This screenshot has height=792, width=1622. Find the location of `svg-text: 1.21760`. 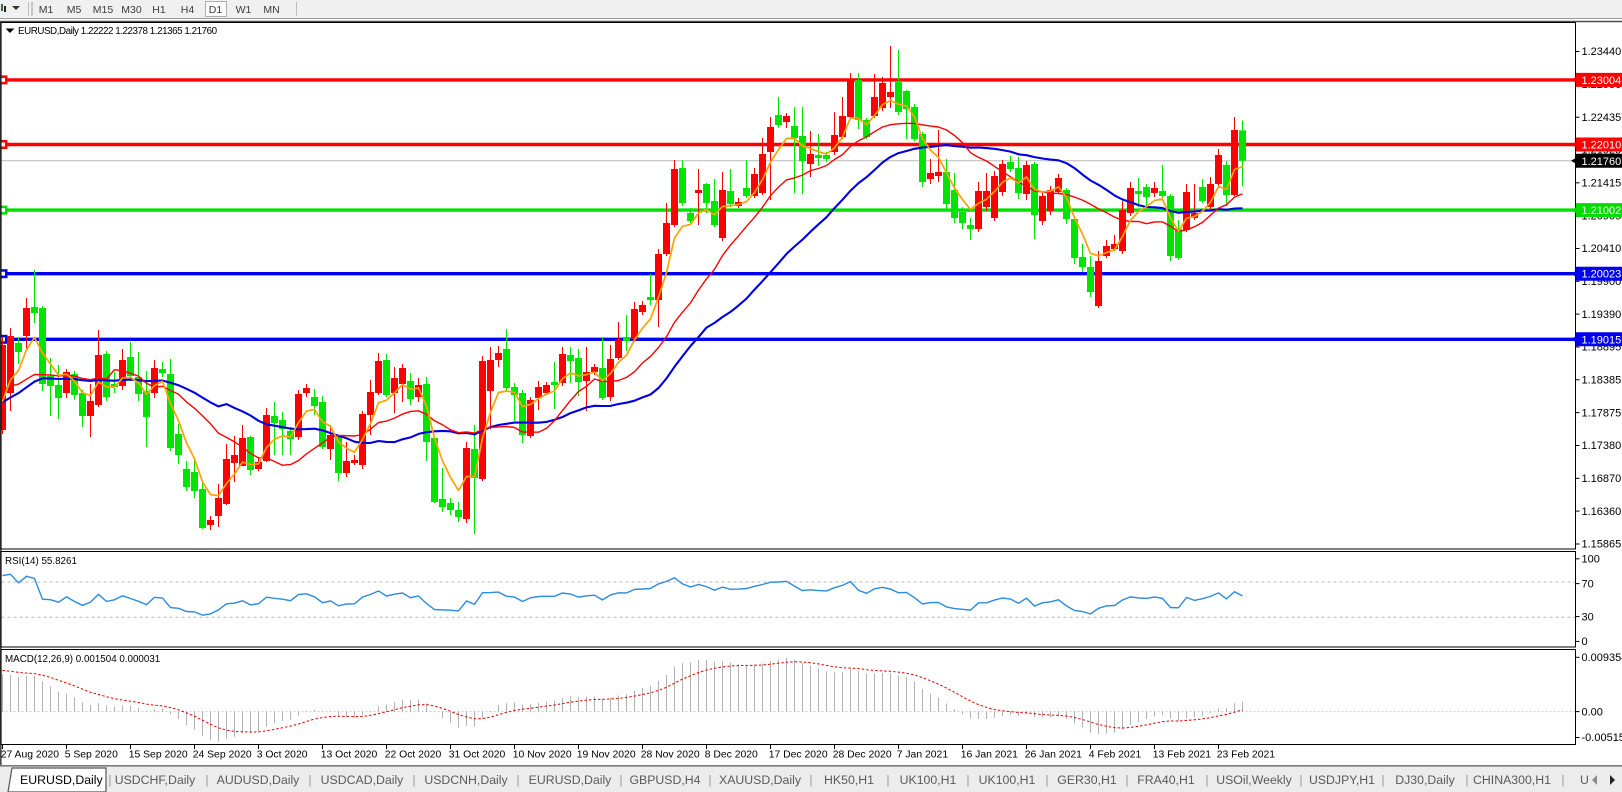

svg-text: 1.21760 is located at coordinates (1602, 162).